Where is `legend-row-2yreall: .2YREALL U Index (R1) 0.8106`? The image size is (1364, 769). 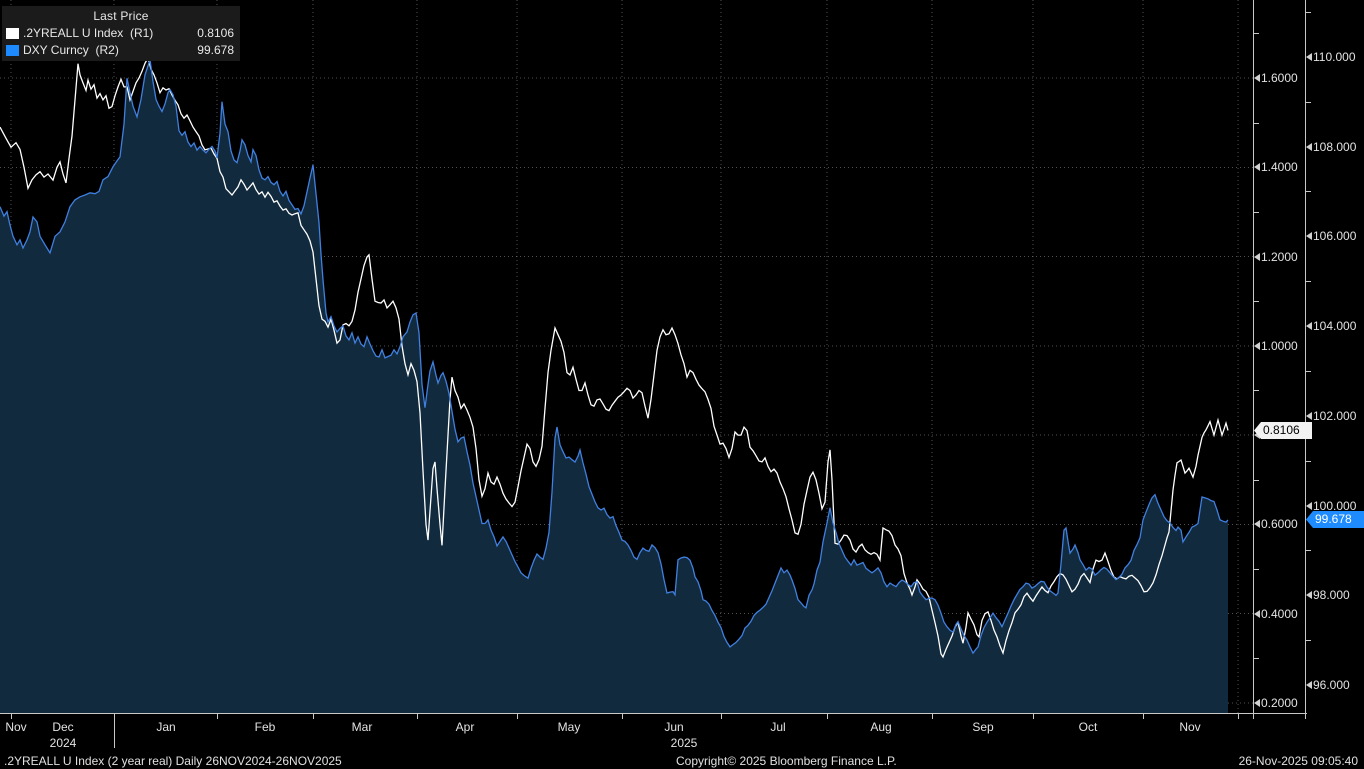 legend-row-2yreall: .2YREALL U Index (R1) 0.8106 is located at coordinates (121, 33).